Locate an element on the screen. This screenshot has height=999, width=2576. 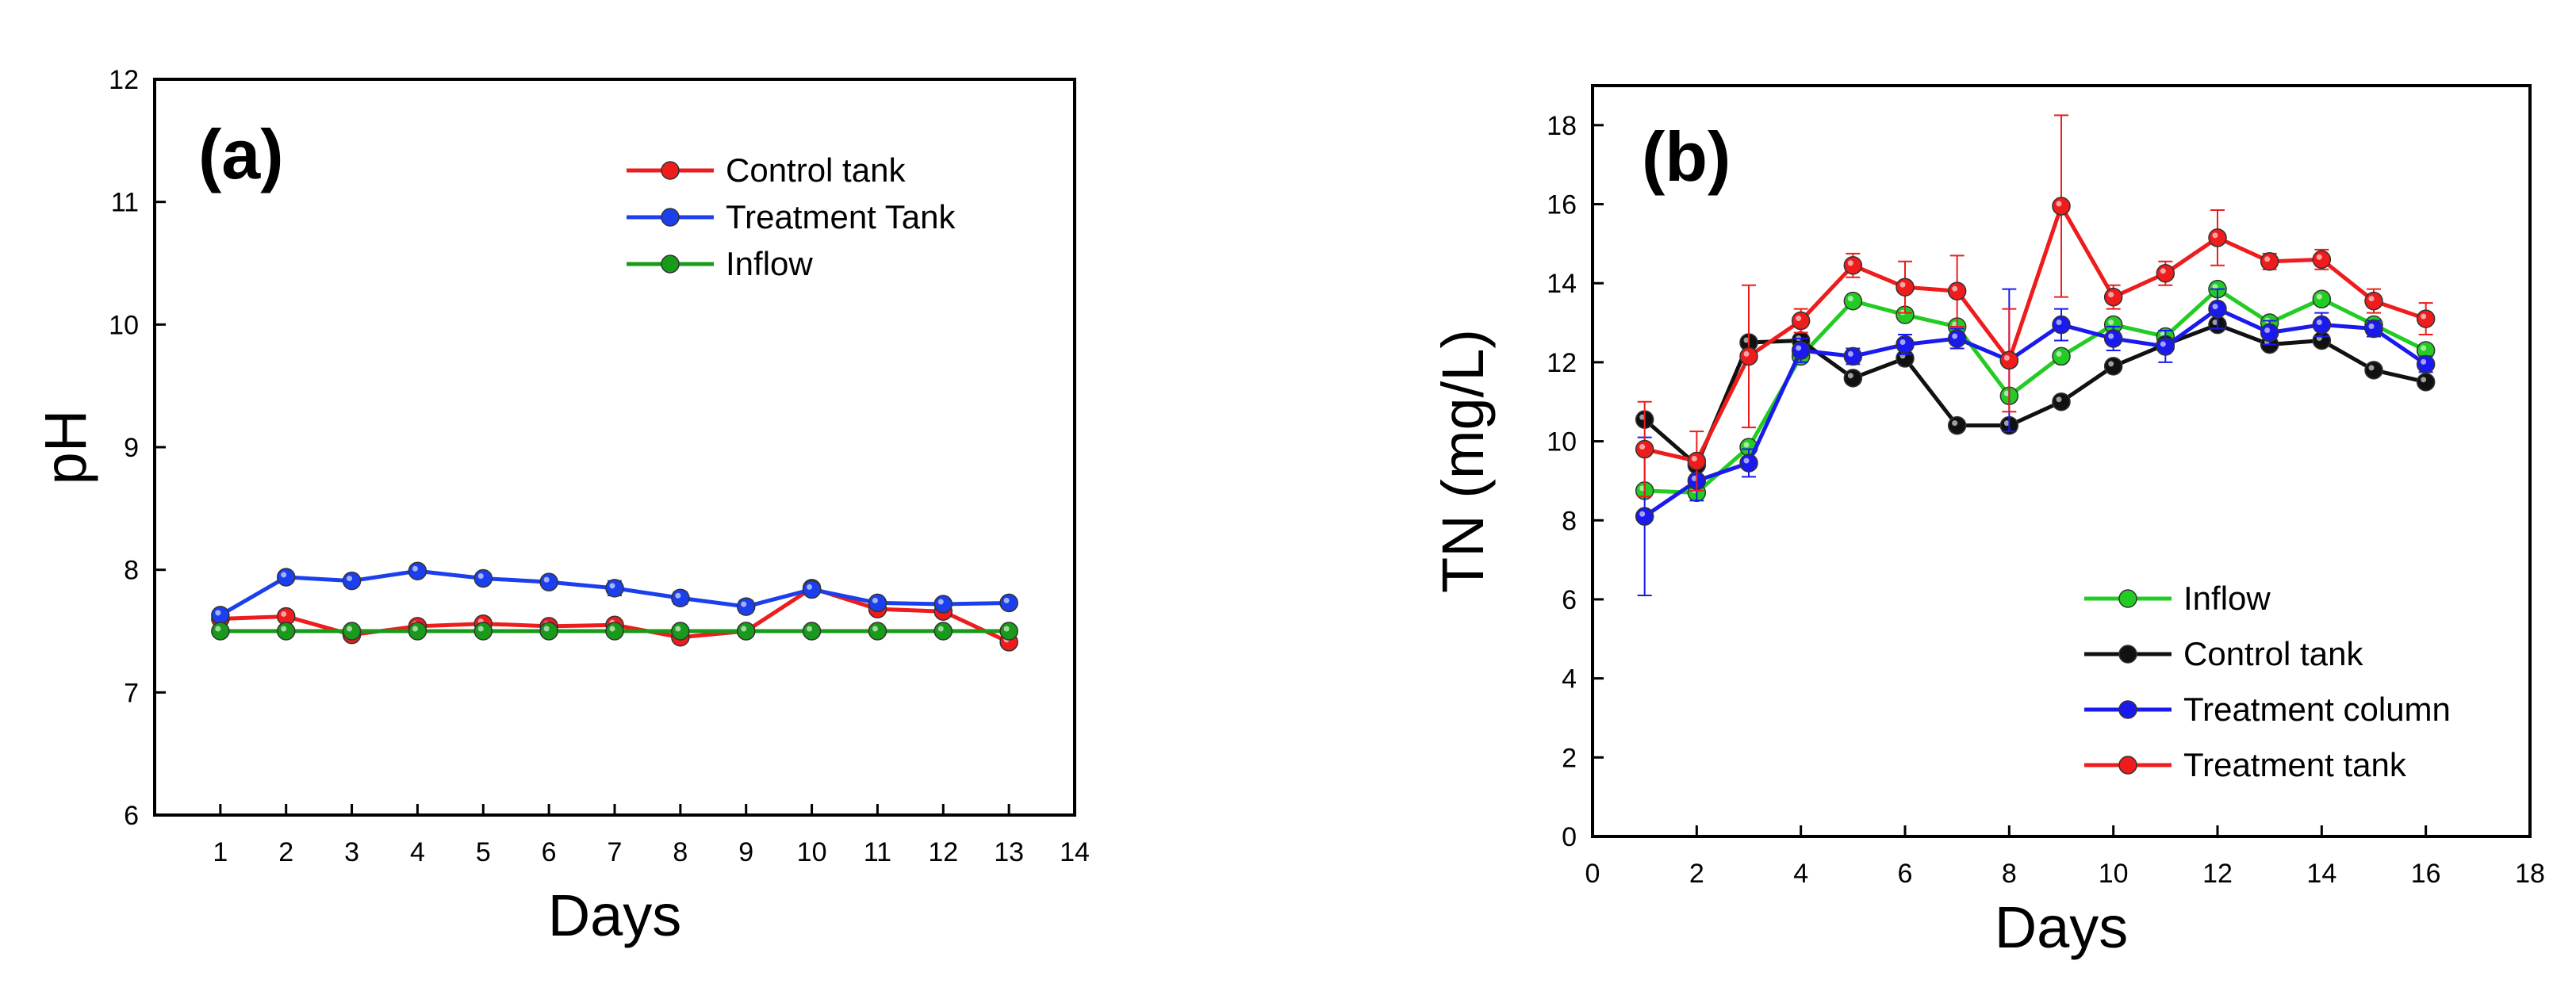
panel-a-legend-label: Control tank is located at coordinates (816, 170).